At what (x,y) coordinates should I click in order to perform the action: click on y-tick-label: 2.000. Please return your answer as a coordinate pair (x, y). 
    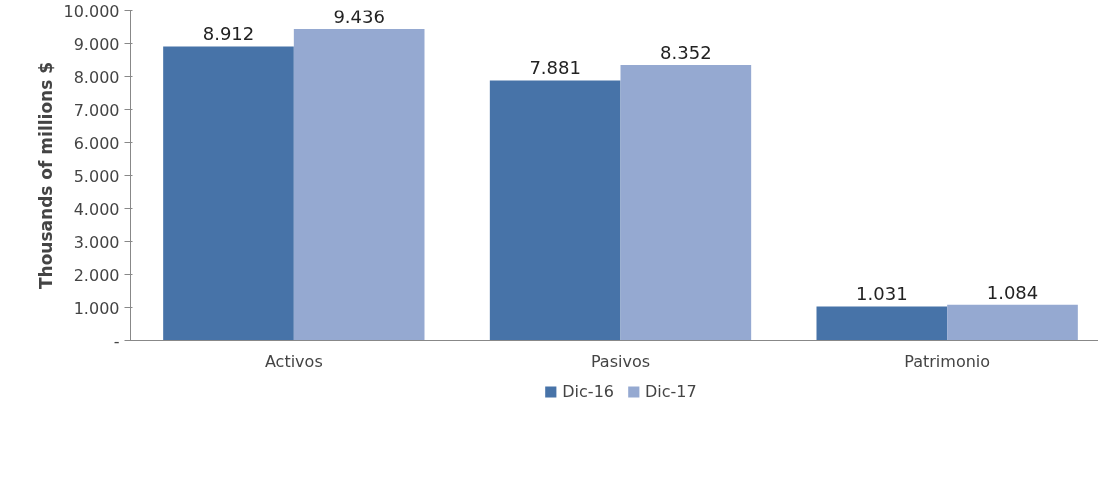
    Looking at the image, I should click on (96, 275).